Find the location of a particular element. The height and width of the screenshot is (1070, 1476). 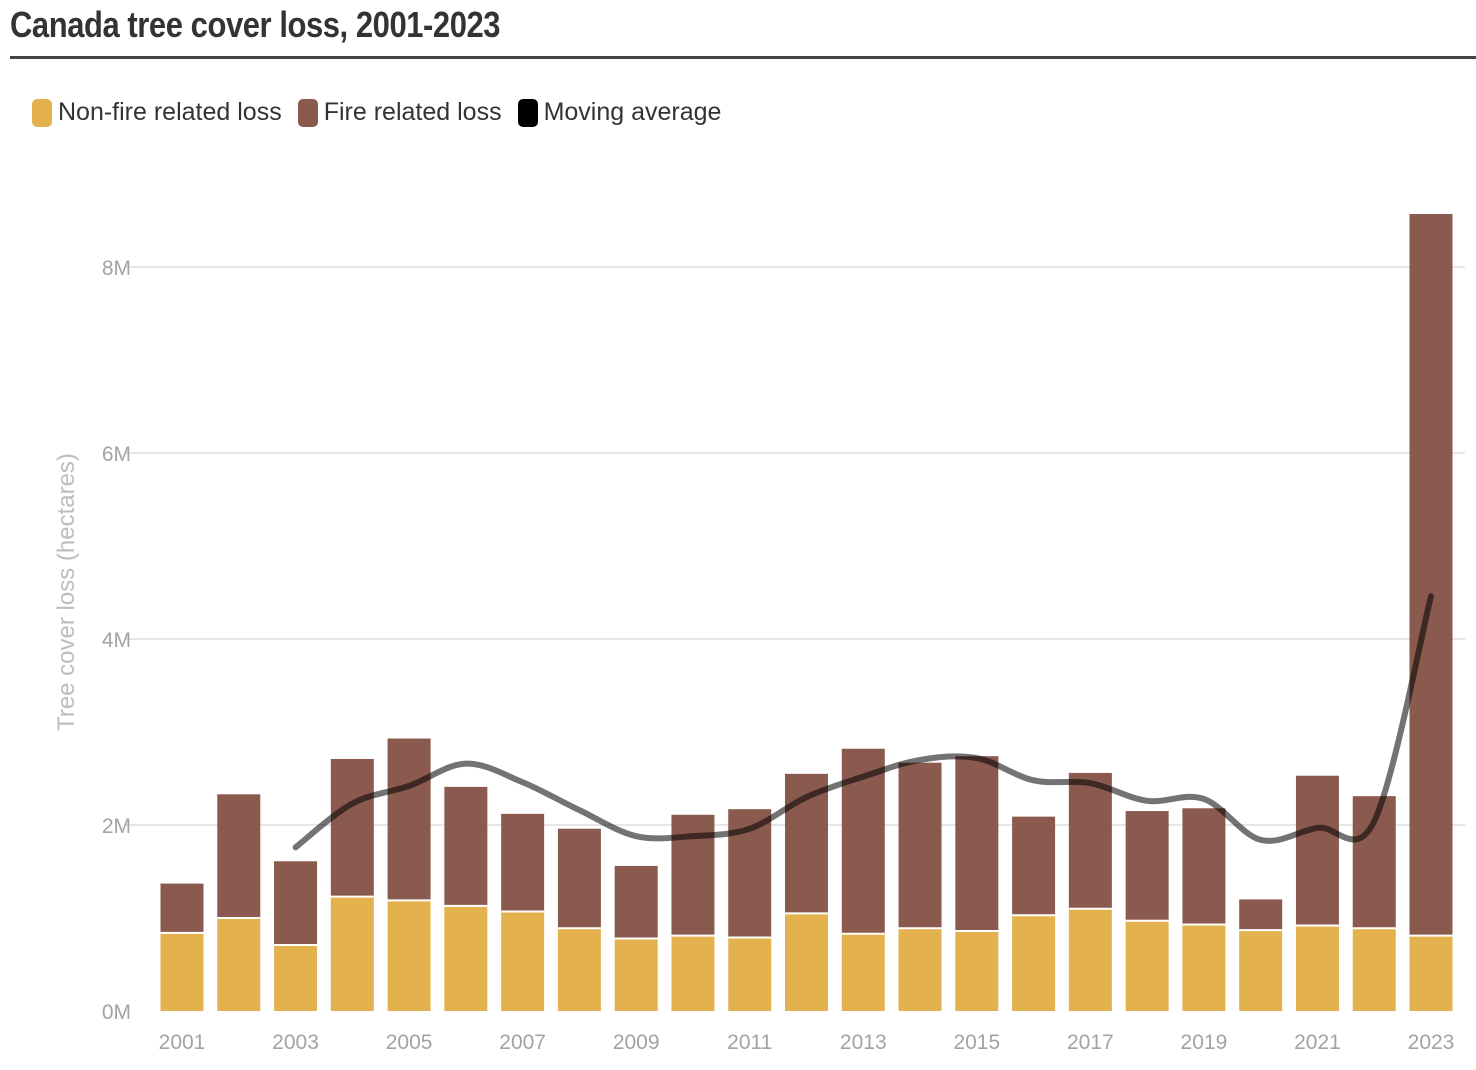

y-axis-label: Tree cover loss (hectares) is located at coordinates (66, 592).